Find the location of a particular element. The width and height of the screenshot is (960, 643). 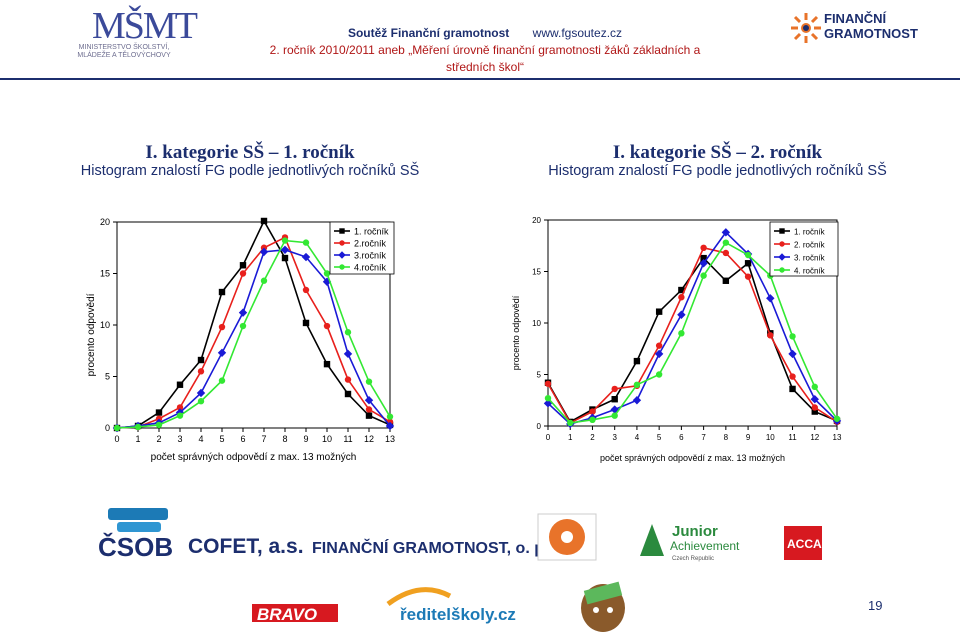

left-title-line-1: I. kategorie SŠ – 1. ročník is located at coordinates (250, 152).